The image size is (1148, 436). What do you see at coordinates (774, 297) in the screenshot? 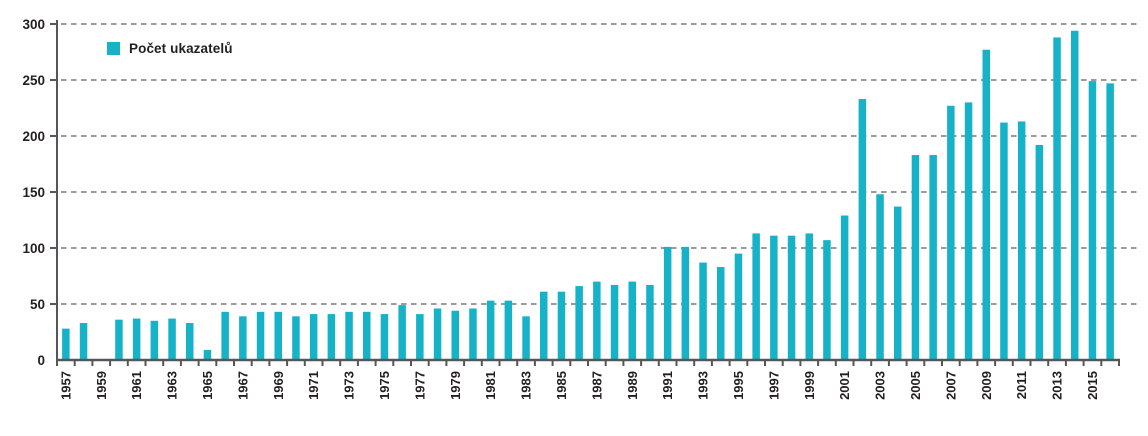
I see `bar-1997` at bounding box center [774, 297].